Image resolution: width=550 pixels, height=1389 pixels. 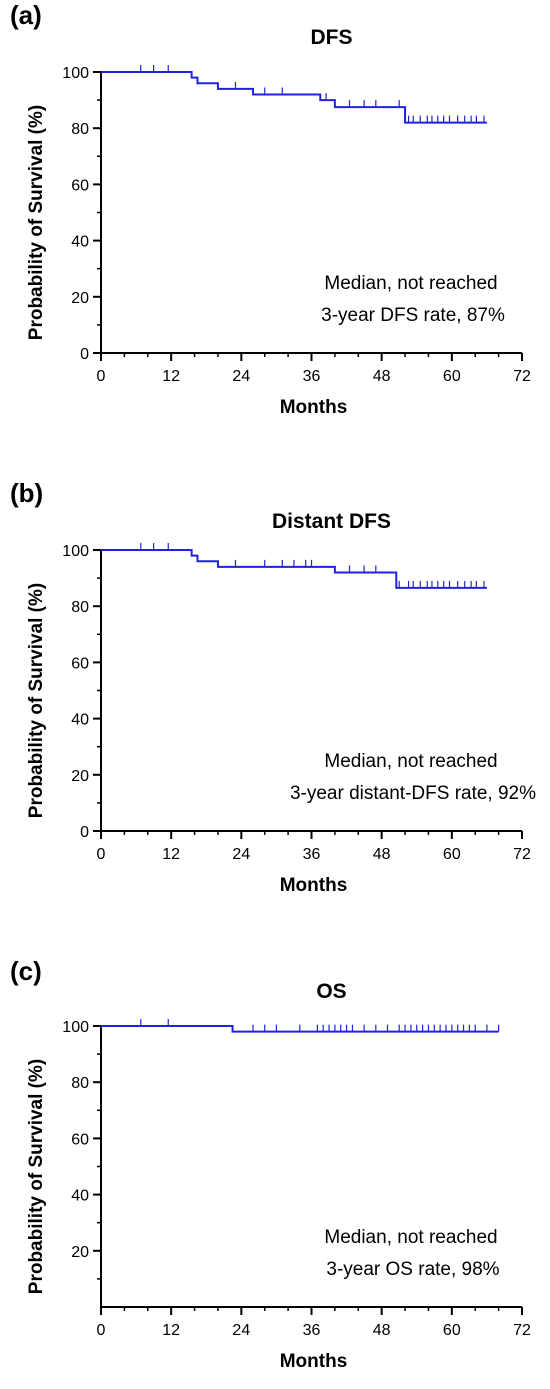 I want to click on panel-label: (c), so click(x=26, y=971).